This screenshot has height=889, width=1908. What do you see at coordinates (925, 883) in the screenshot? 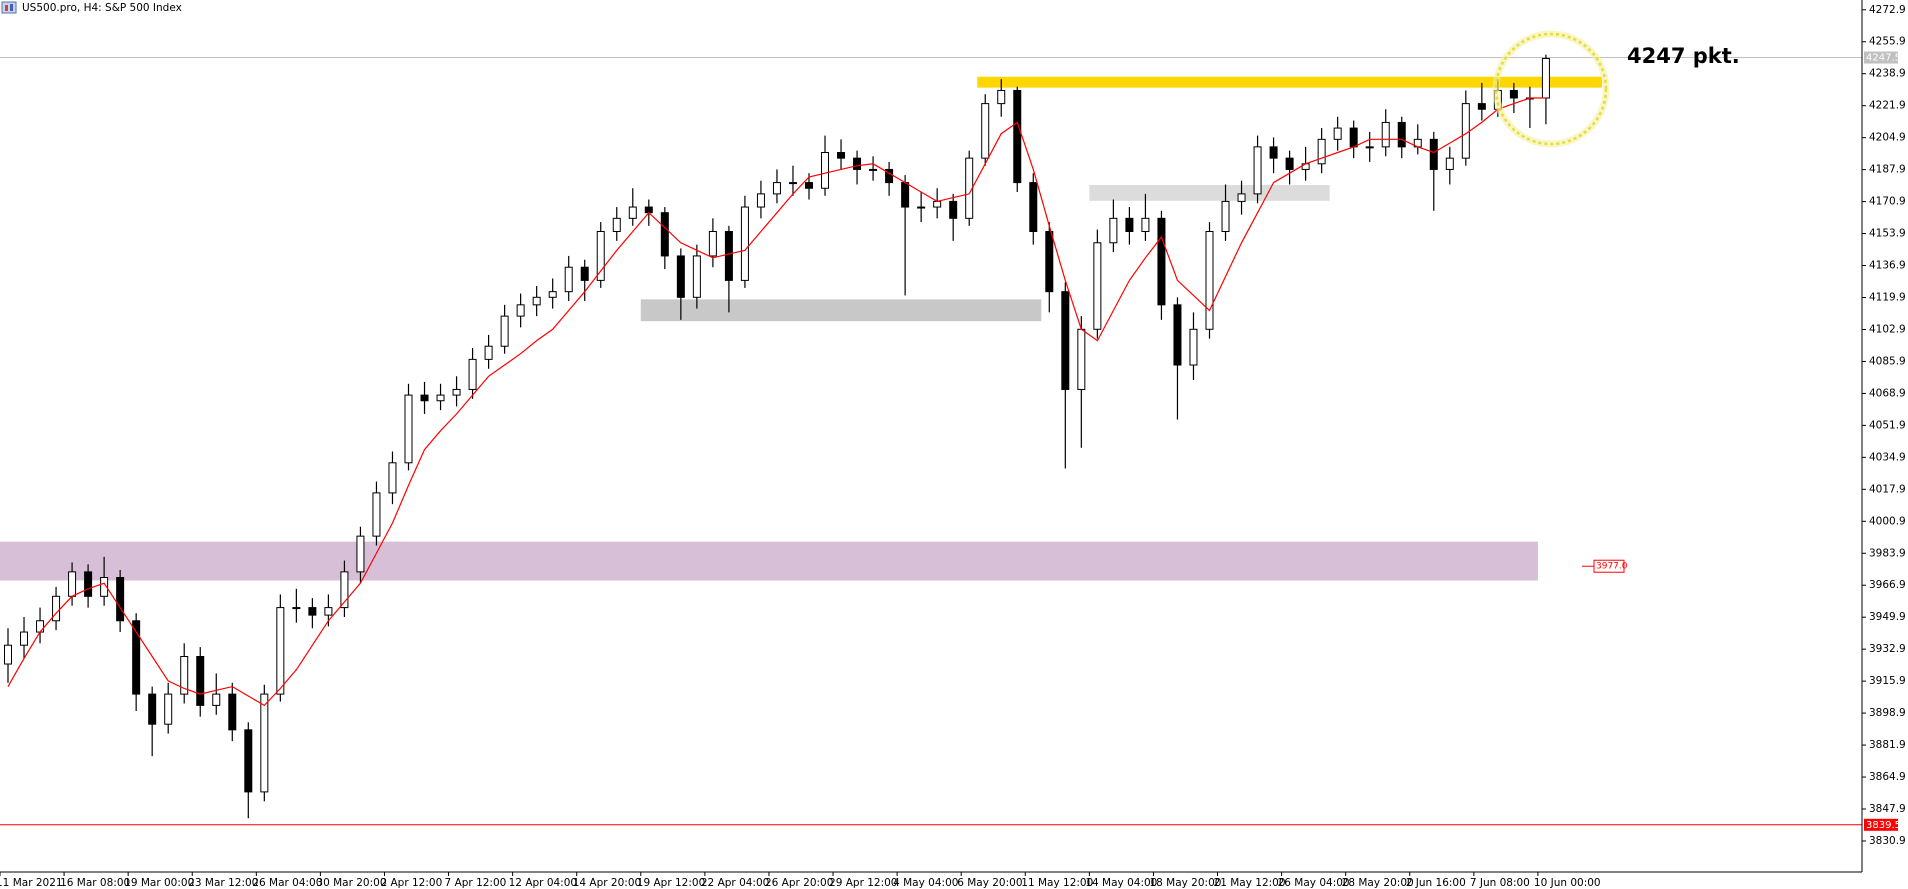
I see `x-tick-label: 4 May 04:00` at bounding box center [925, 883].